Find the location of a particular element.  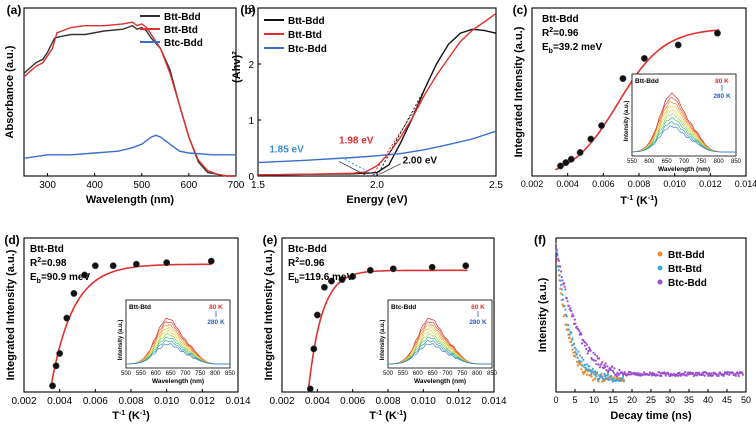

inset-x-tick-label: 650 is located at coordinates (667, 162).